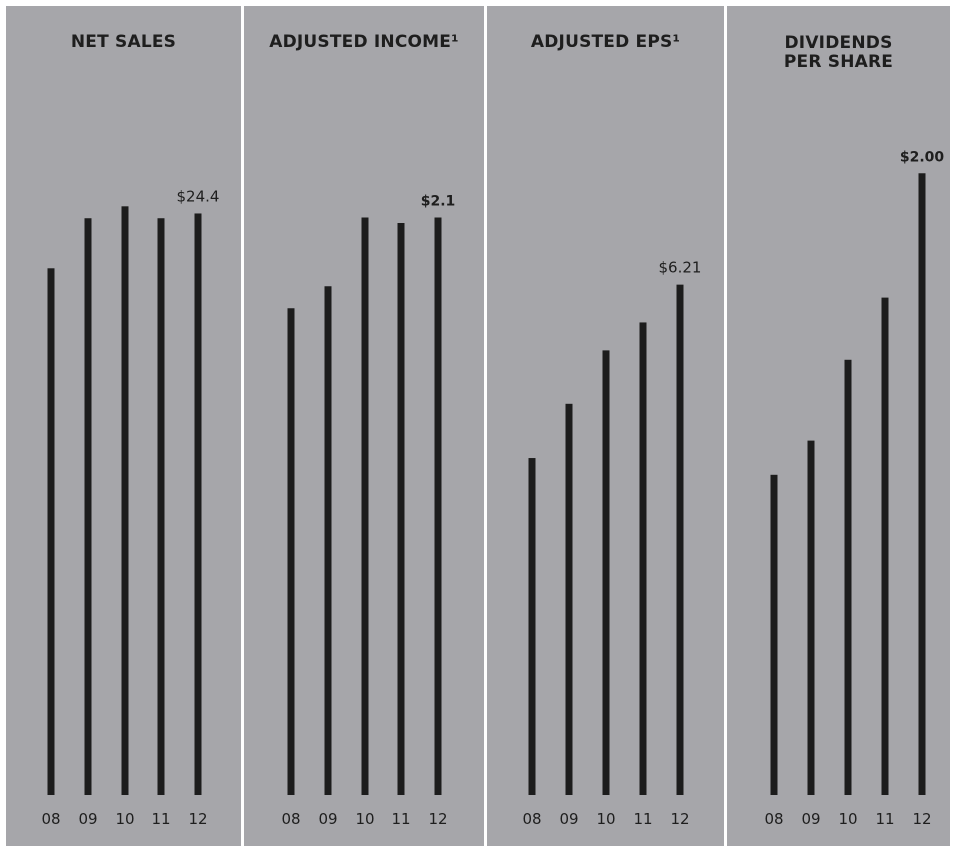 The height and width of the screenshot is (852, 956). Describe the element at coordinates (290, 819) in the screenshot. I see `adjusted-income-tick-label-08: 08` at that location.